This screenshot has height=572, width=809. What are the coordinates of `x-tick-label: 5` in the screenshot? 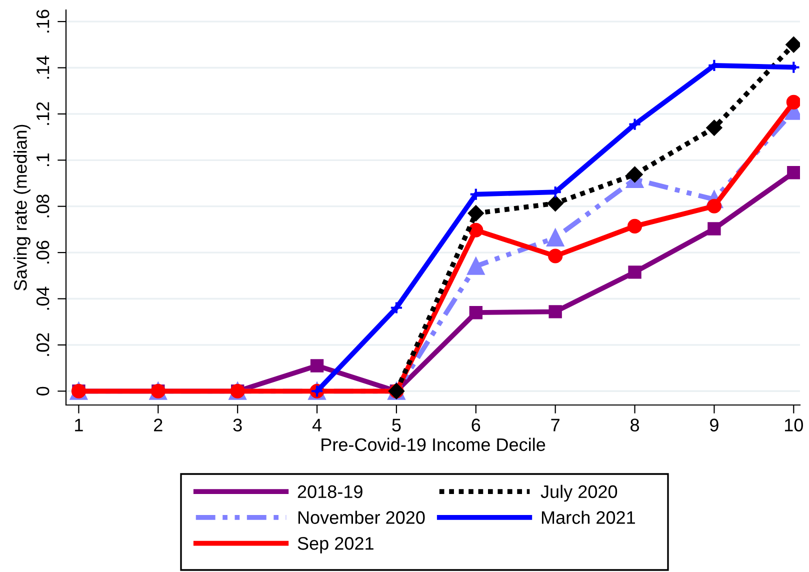 It's located at (396, 425).